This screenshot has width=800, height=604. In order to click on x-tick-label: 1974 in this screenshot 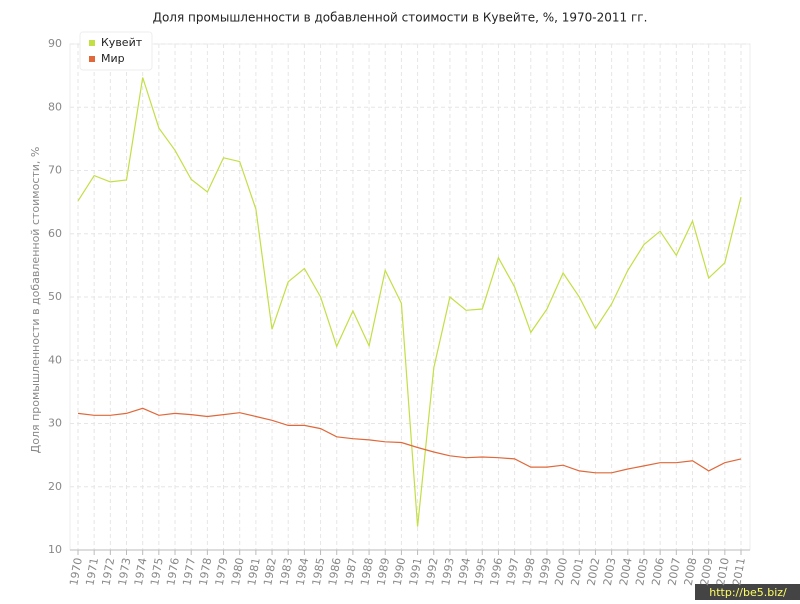, I will do `click(141, 572)`.